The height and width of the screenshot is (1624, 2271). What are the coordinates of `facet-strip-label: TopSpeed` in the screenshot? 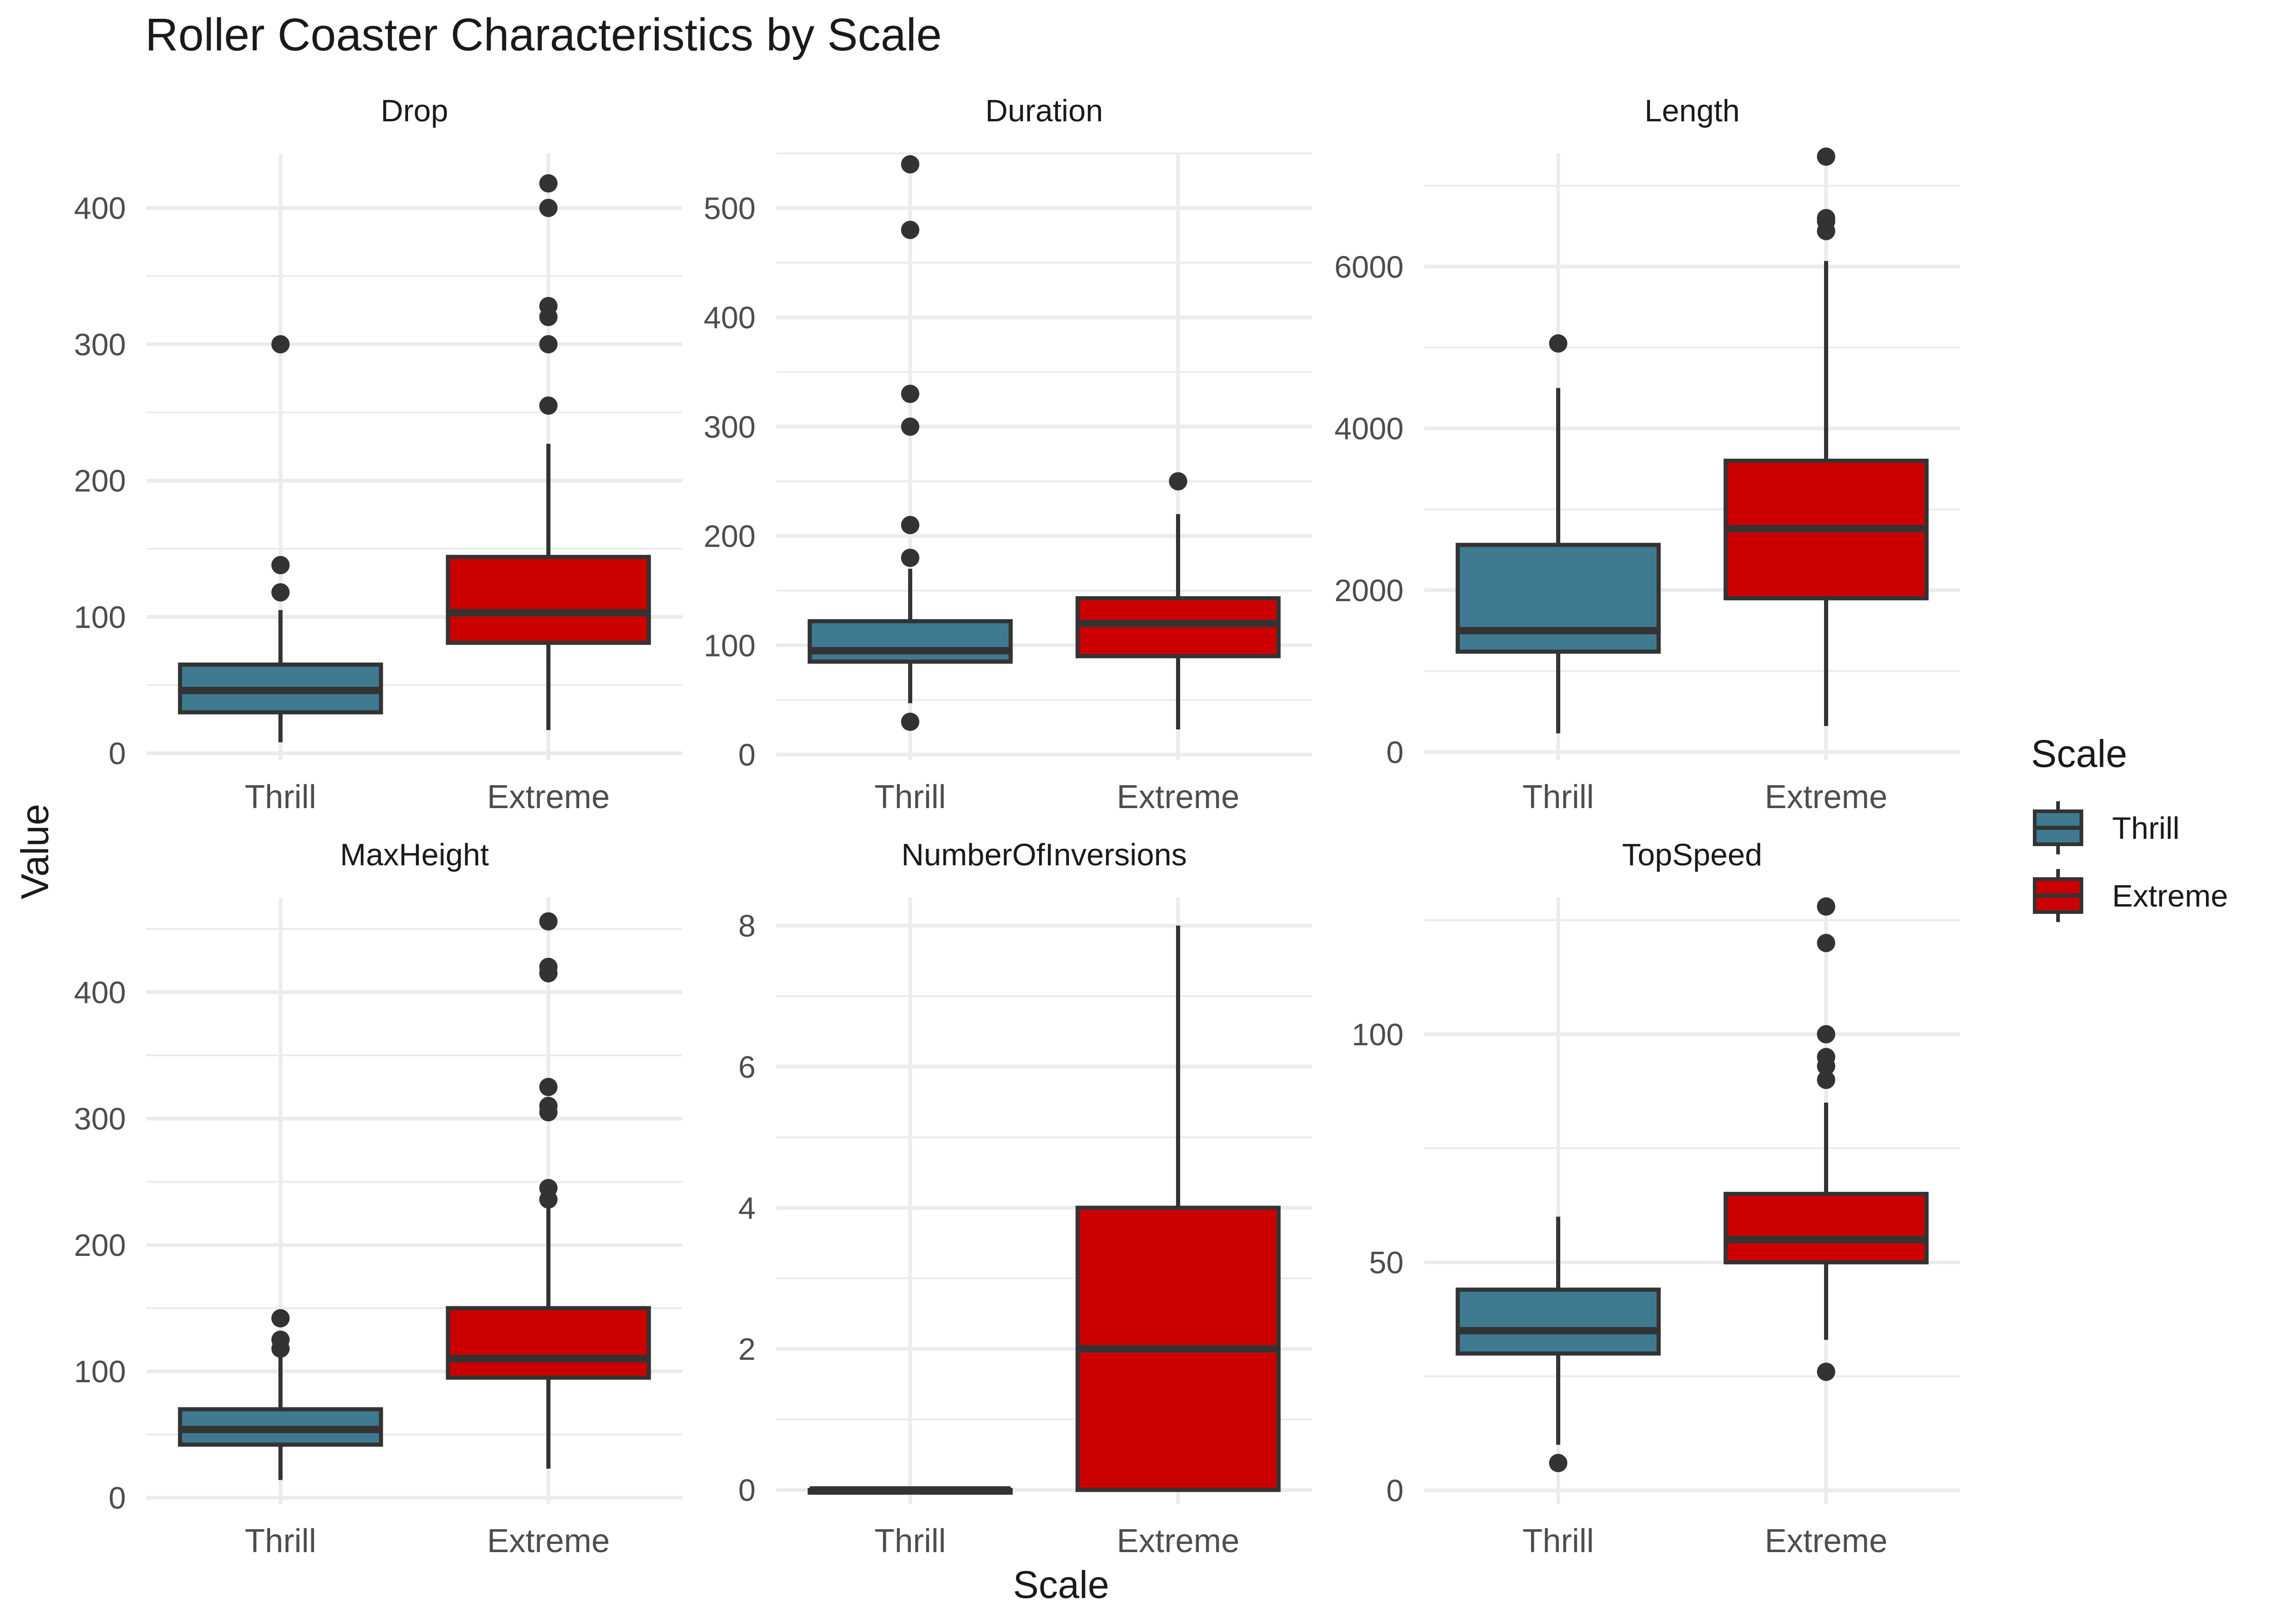 It's located at (1692, 854).